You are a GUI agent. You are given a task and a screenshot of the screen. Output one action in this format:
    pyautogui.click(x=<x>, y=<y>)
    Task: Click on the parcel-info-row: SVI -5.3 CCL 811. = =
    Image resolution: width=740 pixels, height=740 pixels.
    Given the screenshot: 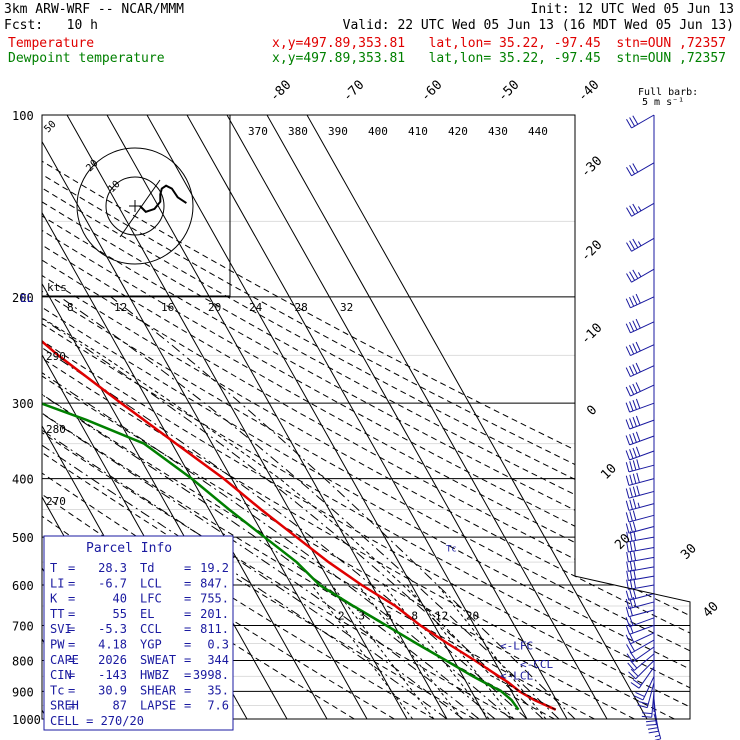 What is the action you would take?
    pyautogui.click(x=139, y=629)
    